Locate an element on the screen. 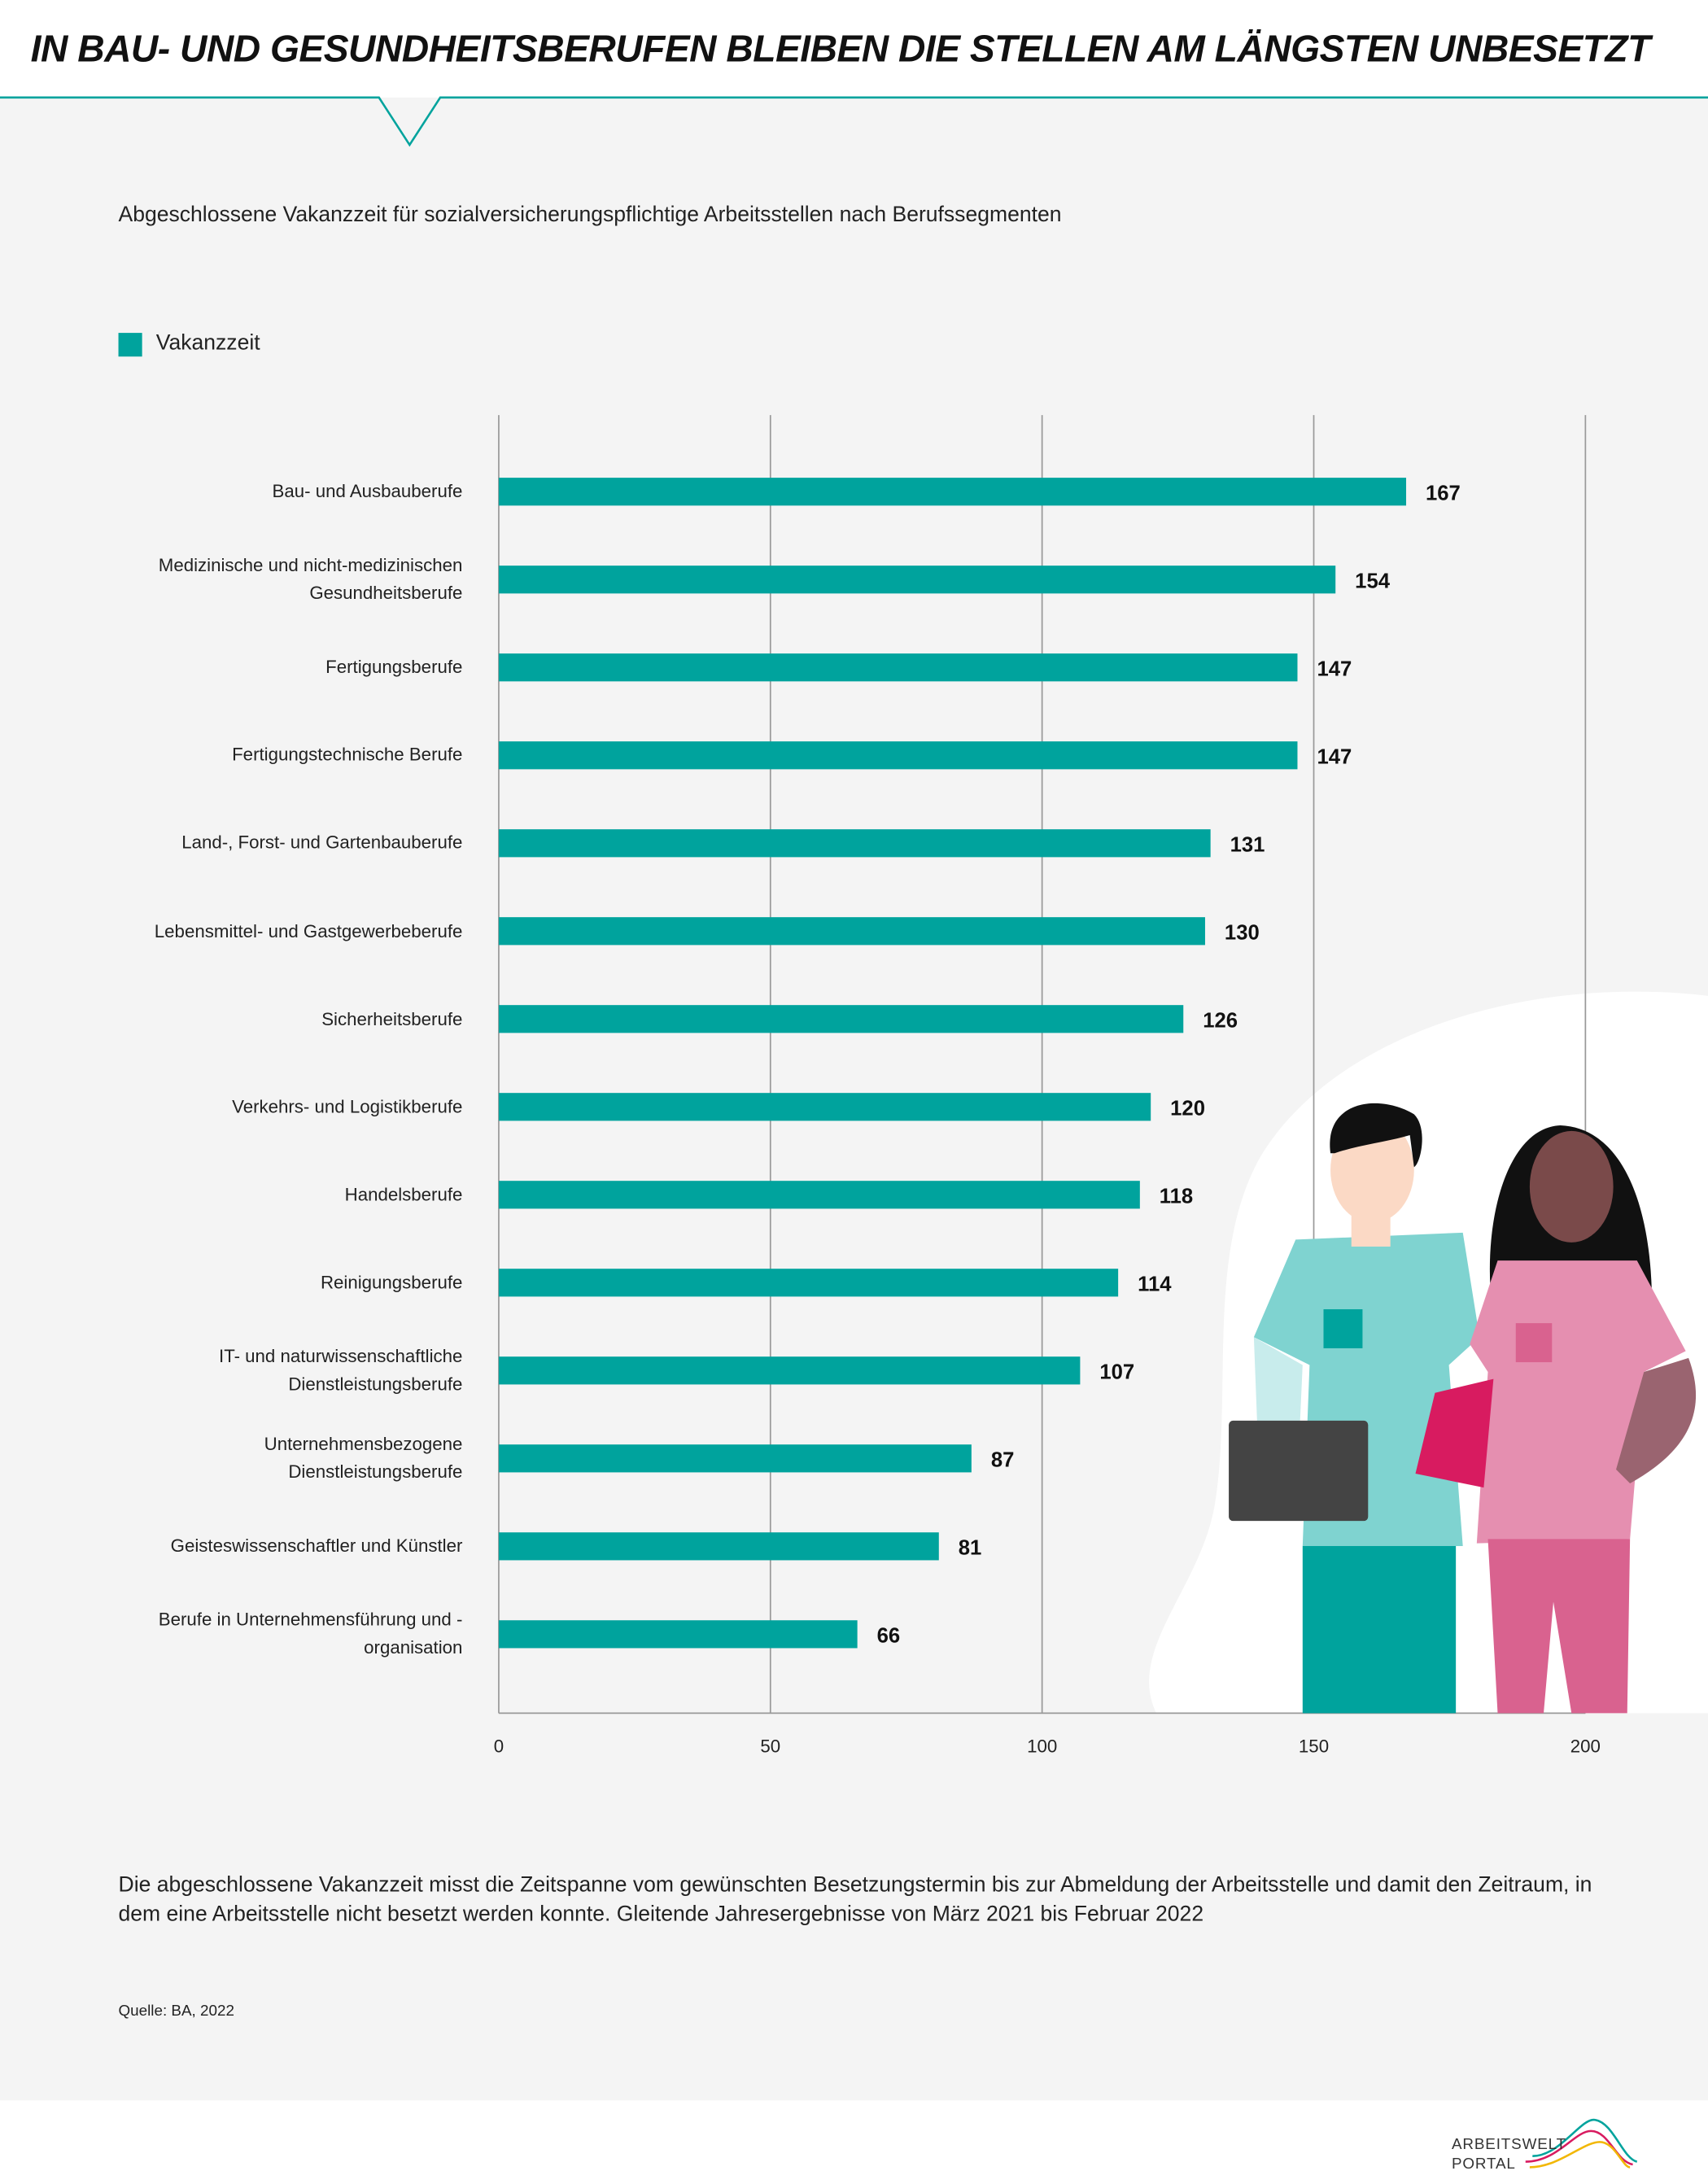 Image resolution: width=1708 pixels, height=2184 pixels. man-pocket is located at coordinates (1343, 1328).